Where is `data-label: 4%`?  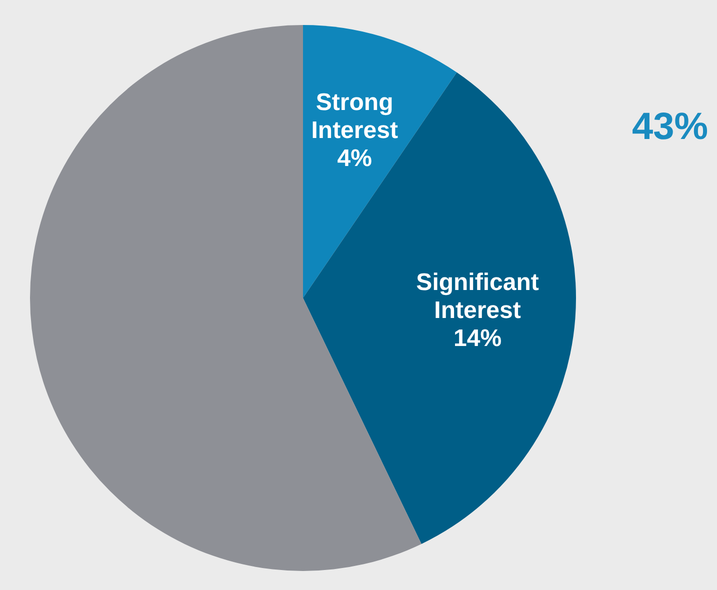
data-label: 4% is located at coordinates (354, 158).